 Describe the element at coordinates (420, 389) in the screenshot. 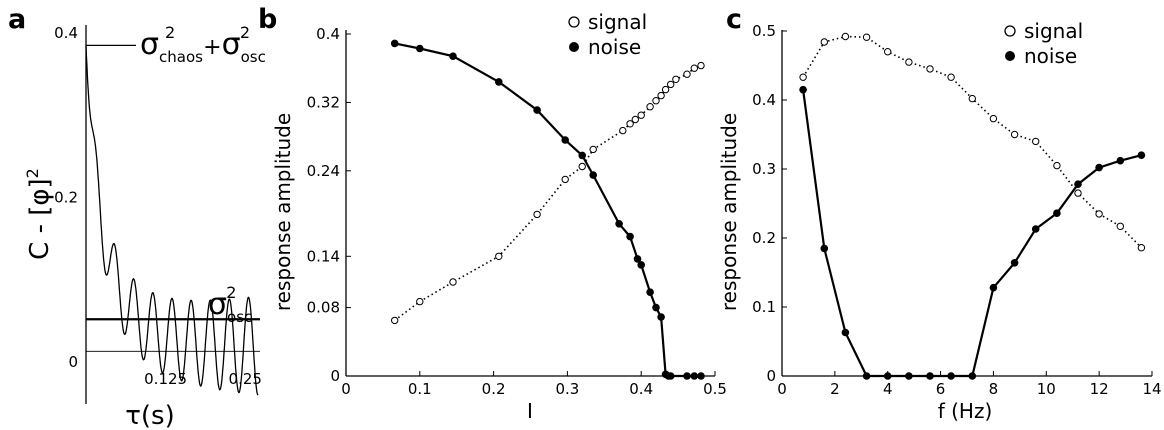

I see `x-tick-label: 0.1` at that location.